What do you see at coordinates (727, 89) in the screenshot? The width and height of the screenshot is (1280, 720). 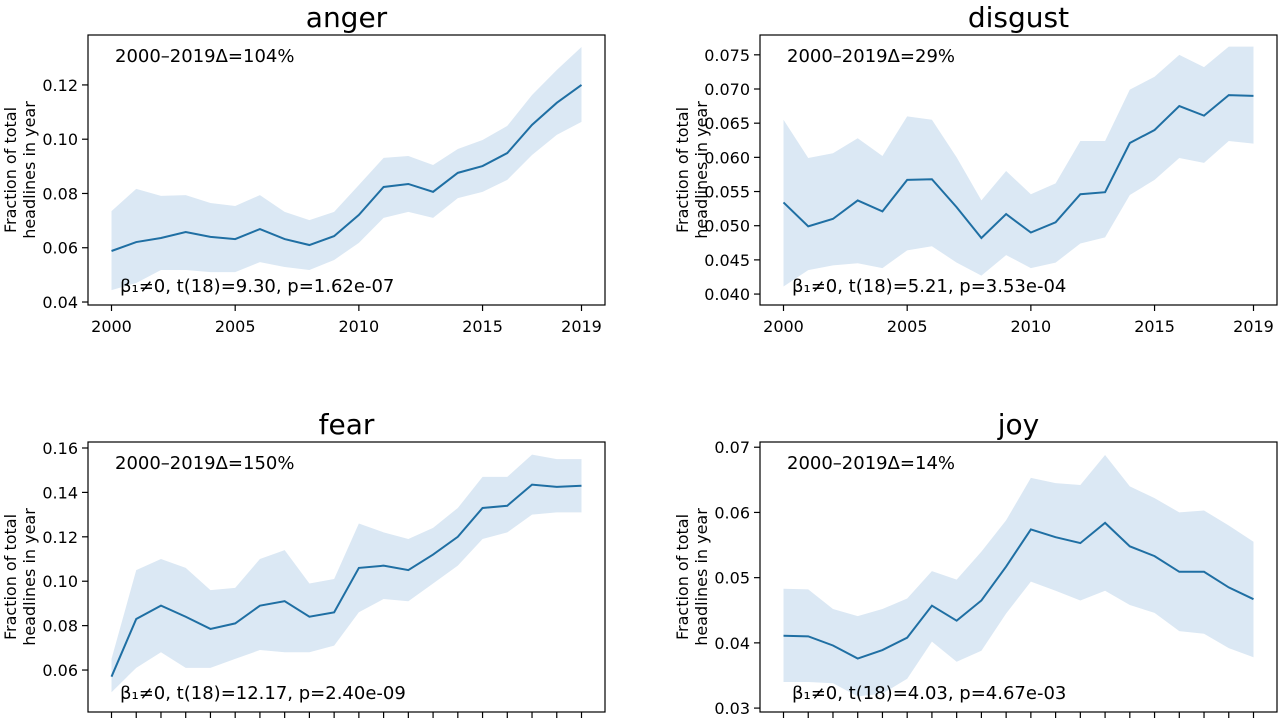 I see `y-tick-label: 0.070` at bounding box center [727, 89].